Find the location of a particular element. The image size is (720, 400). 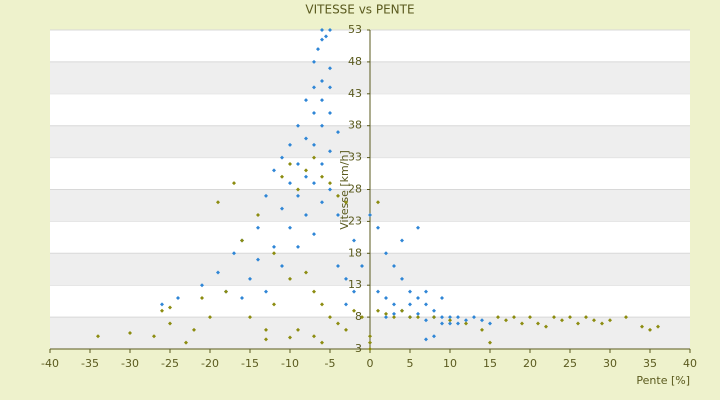

y-tick-label: 8 is located at coordinates (358, 316).